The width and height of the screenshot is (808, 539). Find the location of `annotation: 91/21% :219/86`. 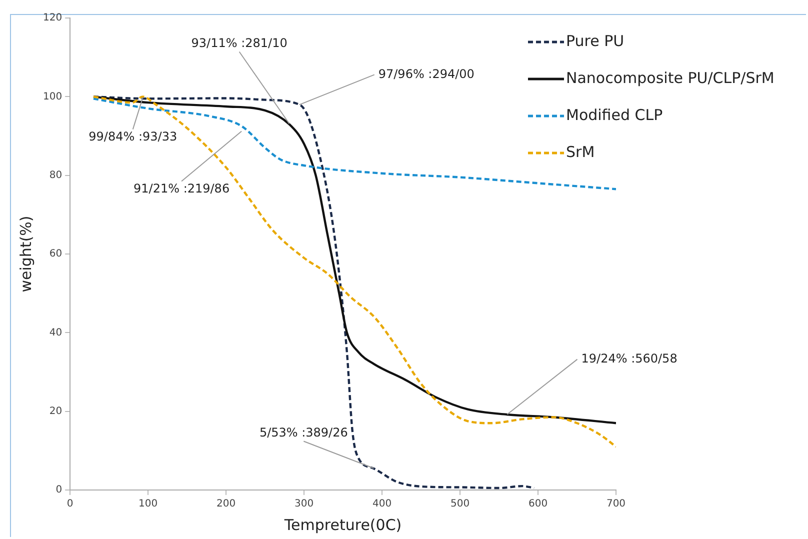

annotation: 91/21% :219/86 is located at coordinates (182, 188).